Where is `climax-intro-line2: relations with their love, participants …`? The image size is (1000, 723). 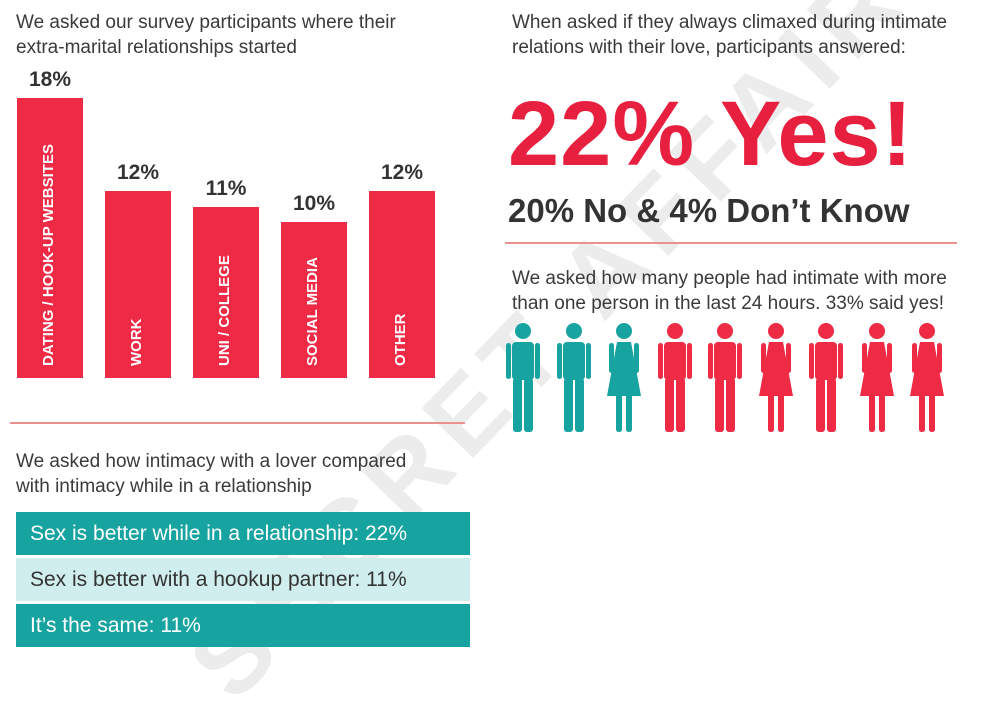 climax-intro-line2: relations with their love, participants … is located at coordinates (709, 47).